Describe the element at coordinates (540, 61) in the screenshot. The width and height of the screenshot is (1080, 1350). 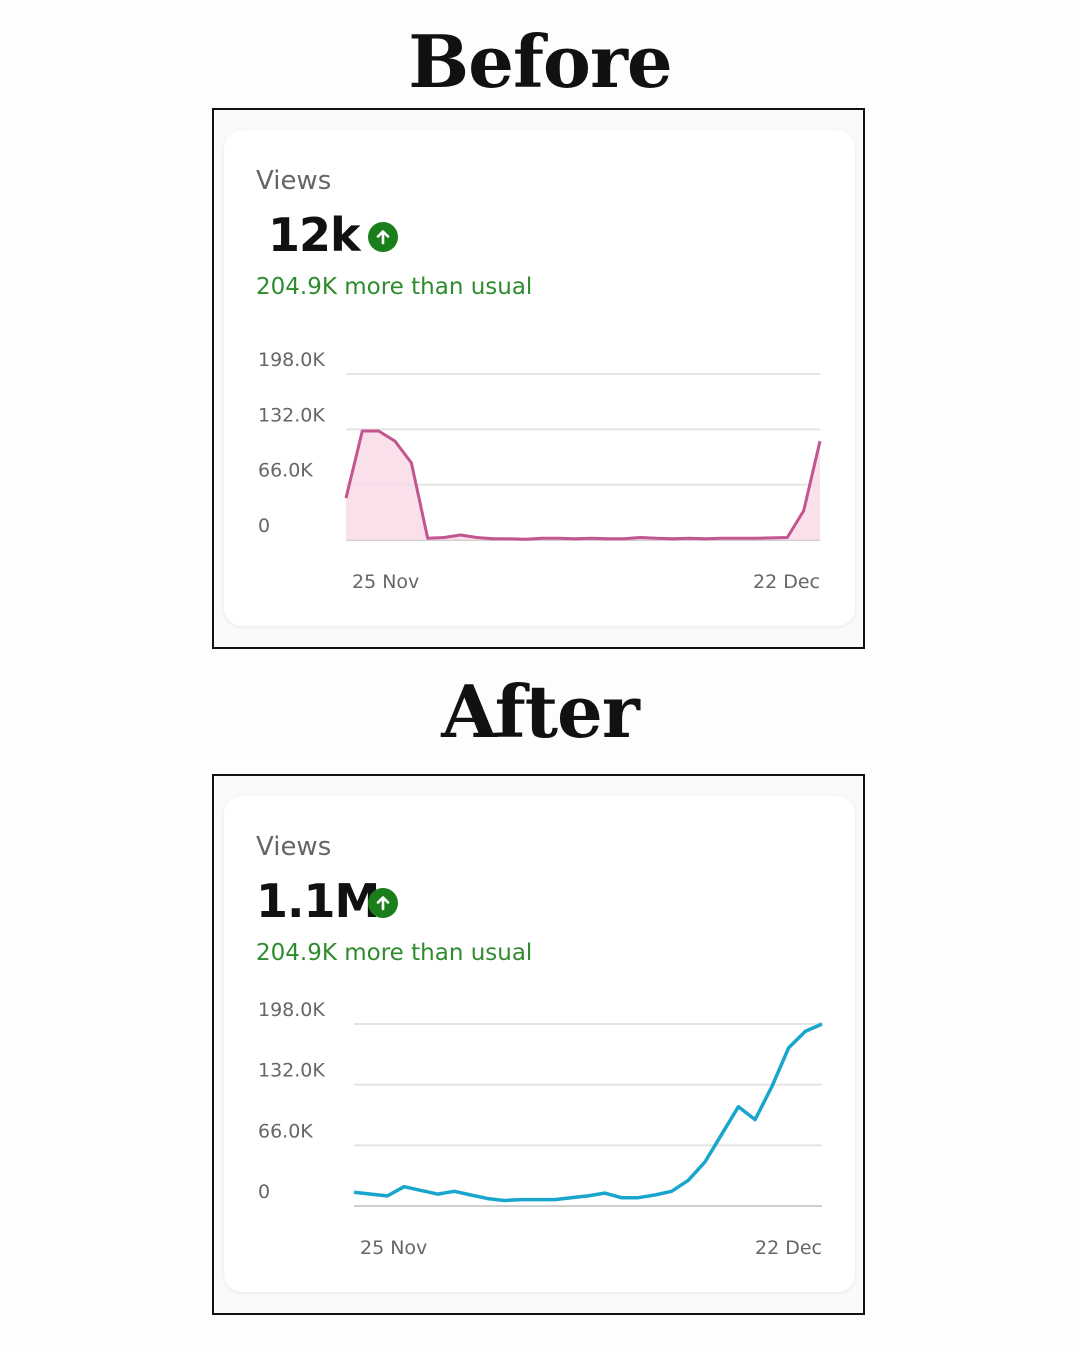
I see `before-heading: Before` at that location.